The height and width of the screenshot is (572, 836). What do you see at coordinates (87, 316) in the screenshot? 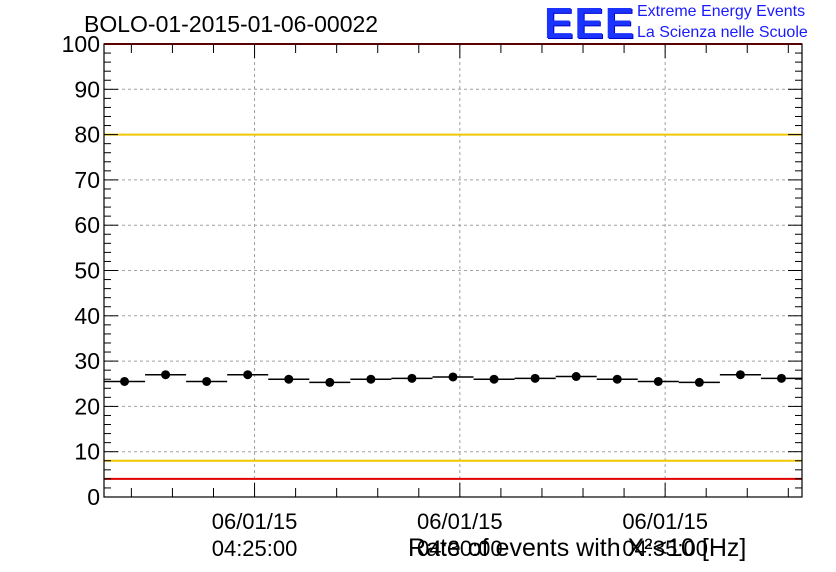
I see `y-tick-label: 40` at bounding box center [87, 316].